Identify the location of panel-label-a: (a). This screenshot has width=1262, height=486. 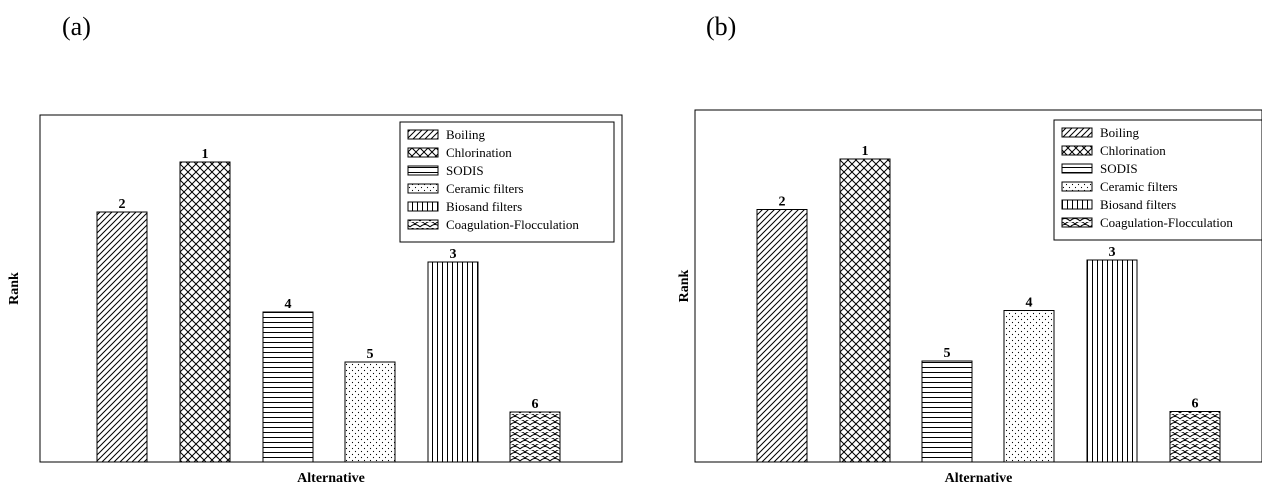
(76, 26).